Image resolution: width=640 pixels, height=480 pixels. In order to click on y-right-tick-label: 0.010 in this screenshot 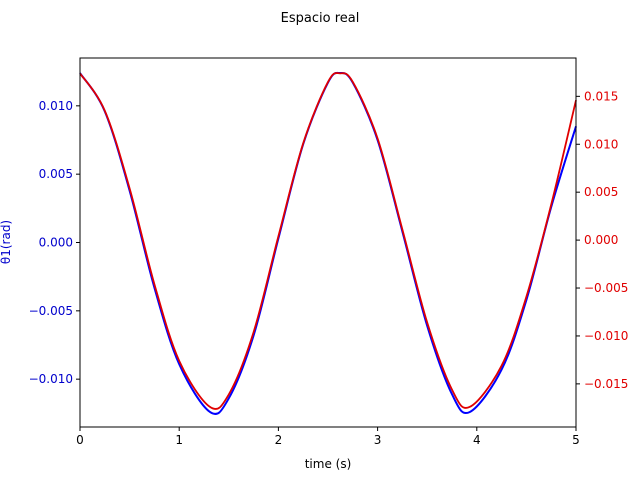, I will do `click(601, 144)`.